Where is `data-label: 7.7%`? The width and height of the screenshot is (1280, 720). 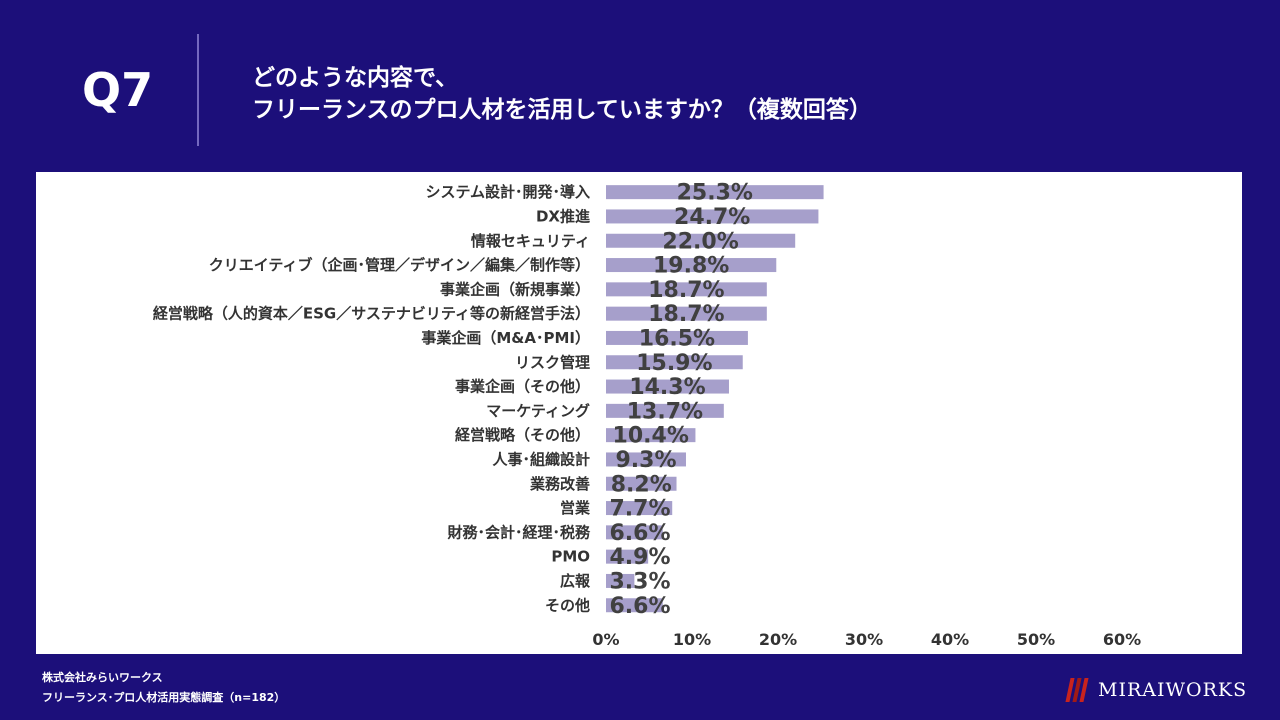
data-label: 7.7% is located at coordinates (639, 509).